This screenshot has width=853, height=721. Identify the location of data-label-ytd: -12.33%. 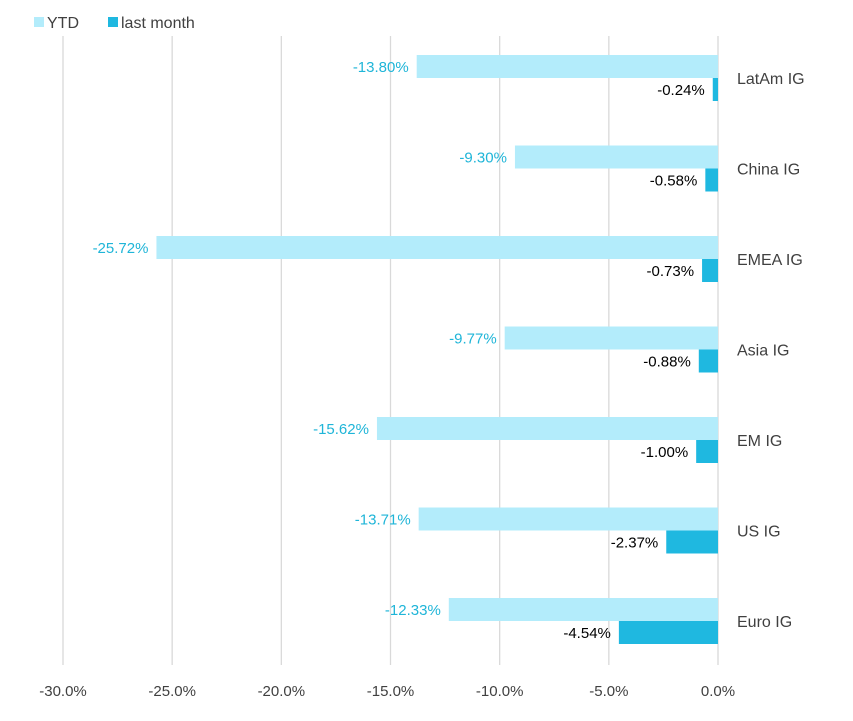
(413, 610).